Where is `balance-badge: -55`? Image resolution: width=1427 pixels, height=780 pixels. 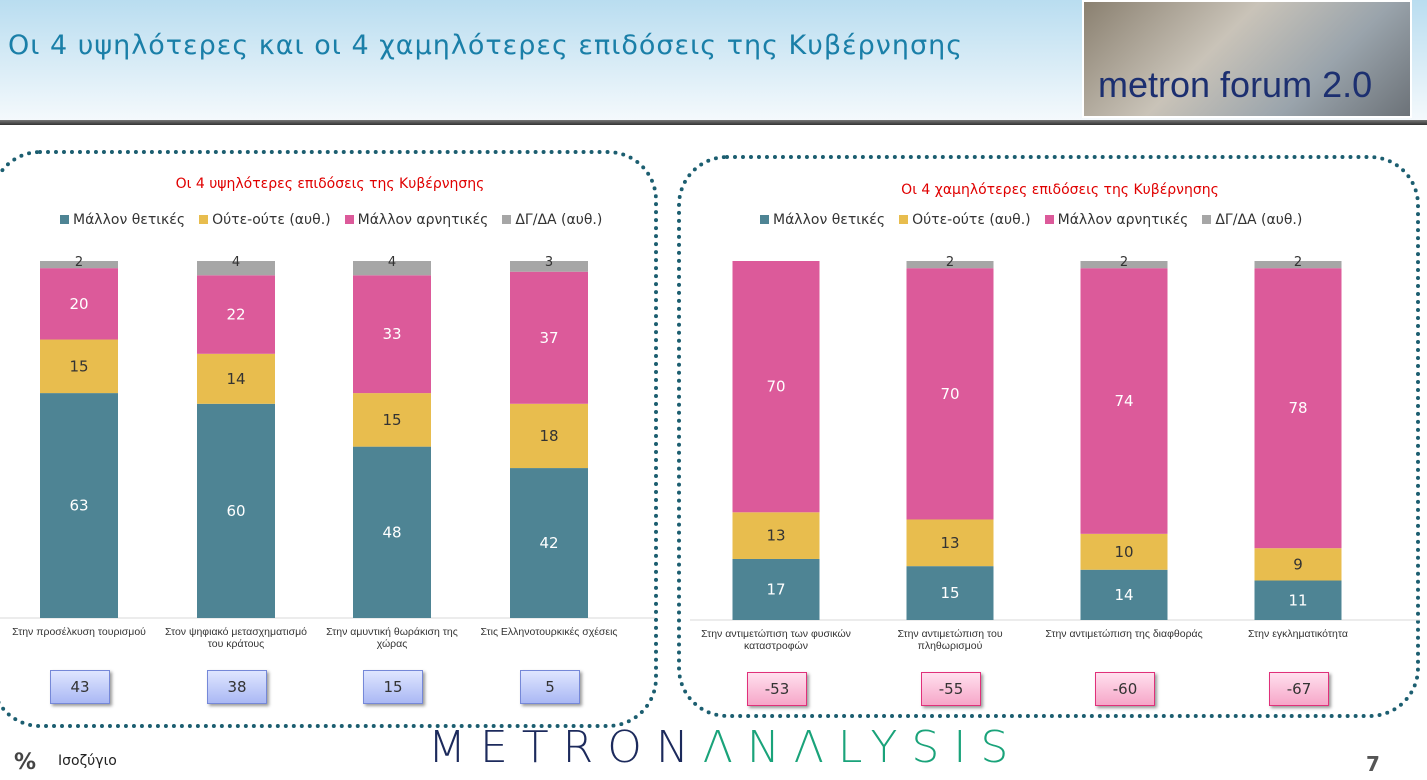 balance-badge: -55 is located at coordinates (951, 689).